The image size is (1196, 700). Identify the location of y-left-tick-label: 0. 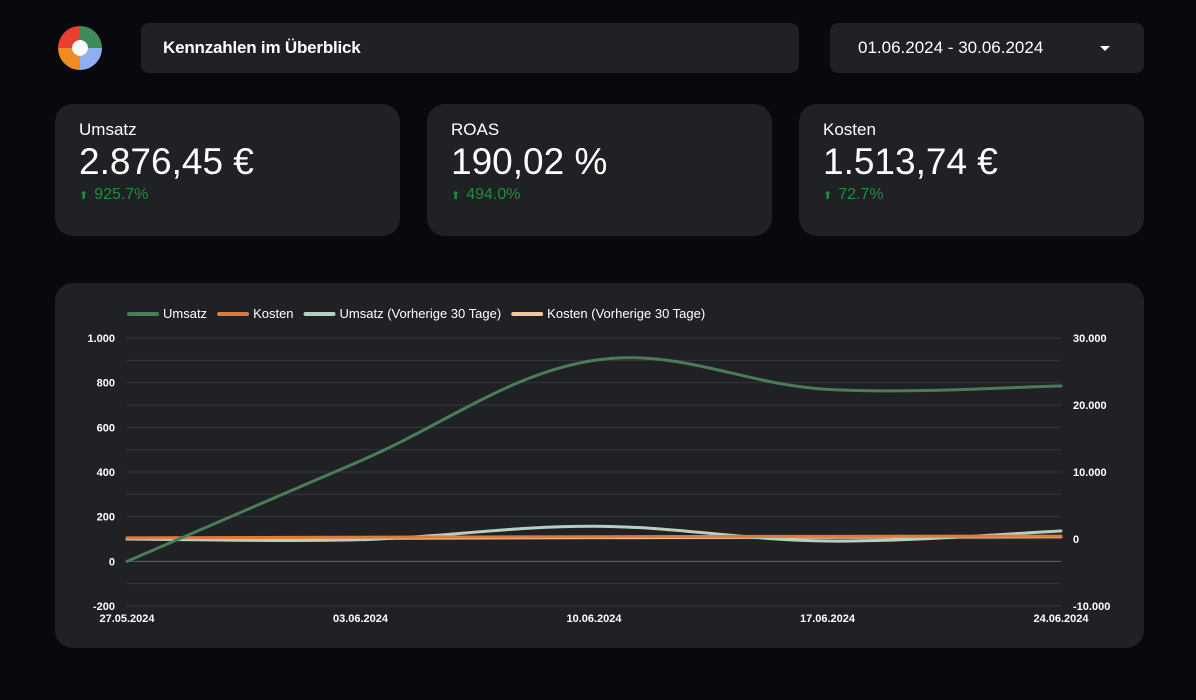
(112, 562).